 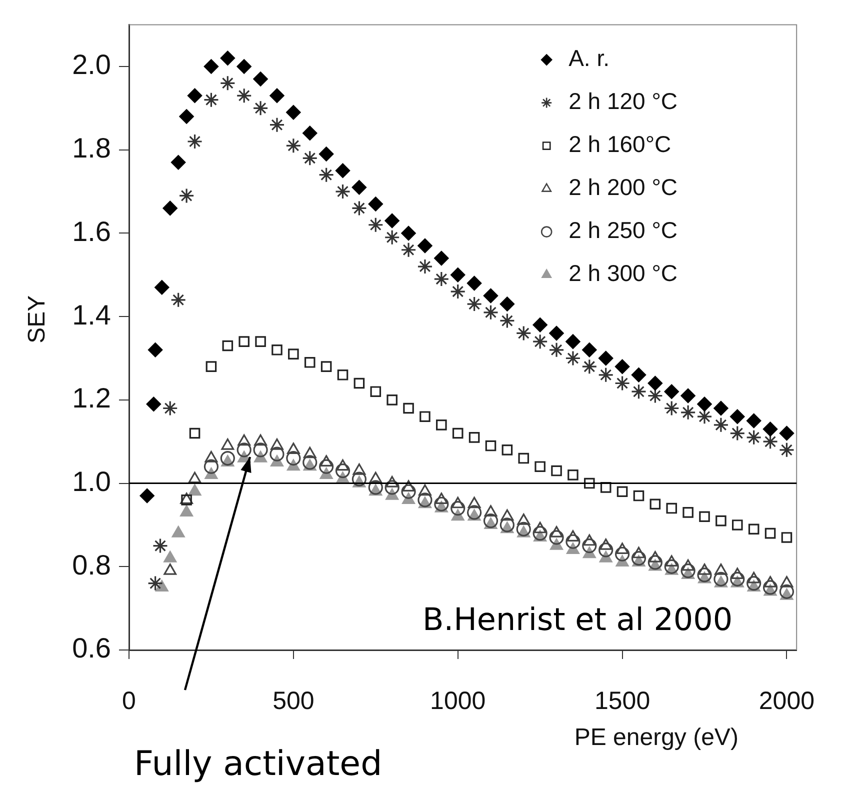 I want to click on y-tick-label: 0.6, so click(x=91, y=648).